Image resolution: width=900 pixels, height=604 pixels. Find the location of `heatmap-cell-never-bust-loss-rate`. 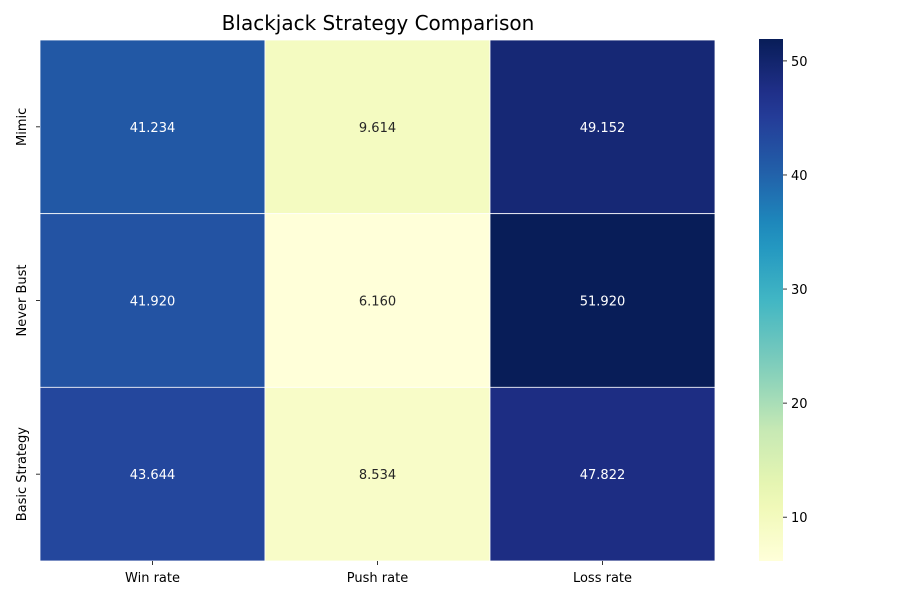

heatmap-cell-never-bust-loss-rate is located at coordinates (602, 300).